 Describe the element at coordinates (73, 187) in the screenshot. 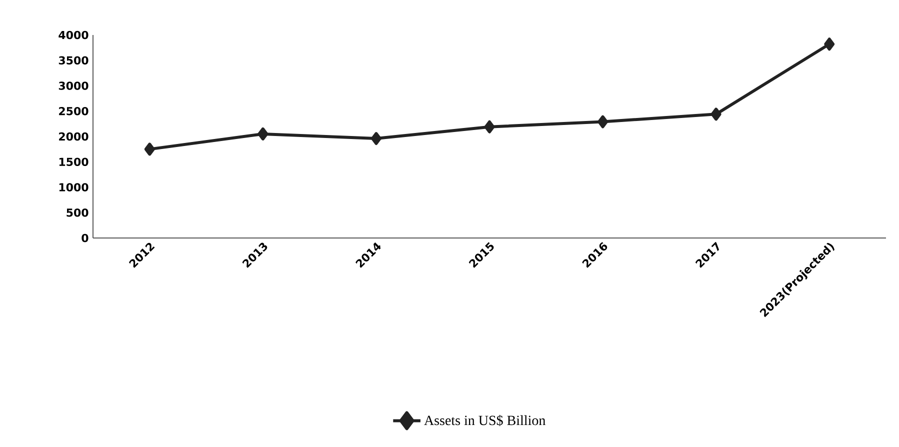

I see `y-tick-label: 1000` at that location.